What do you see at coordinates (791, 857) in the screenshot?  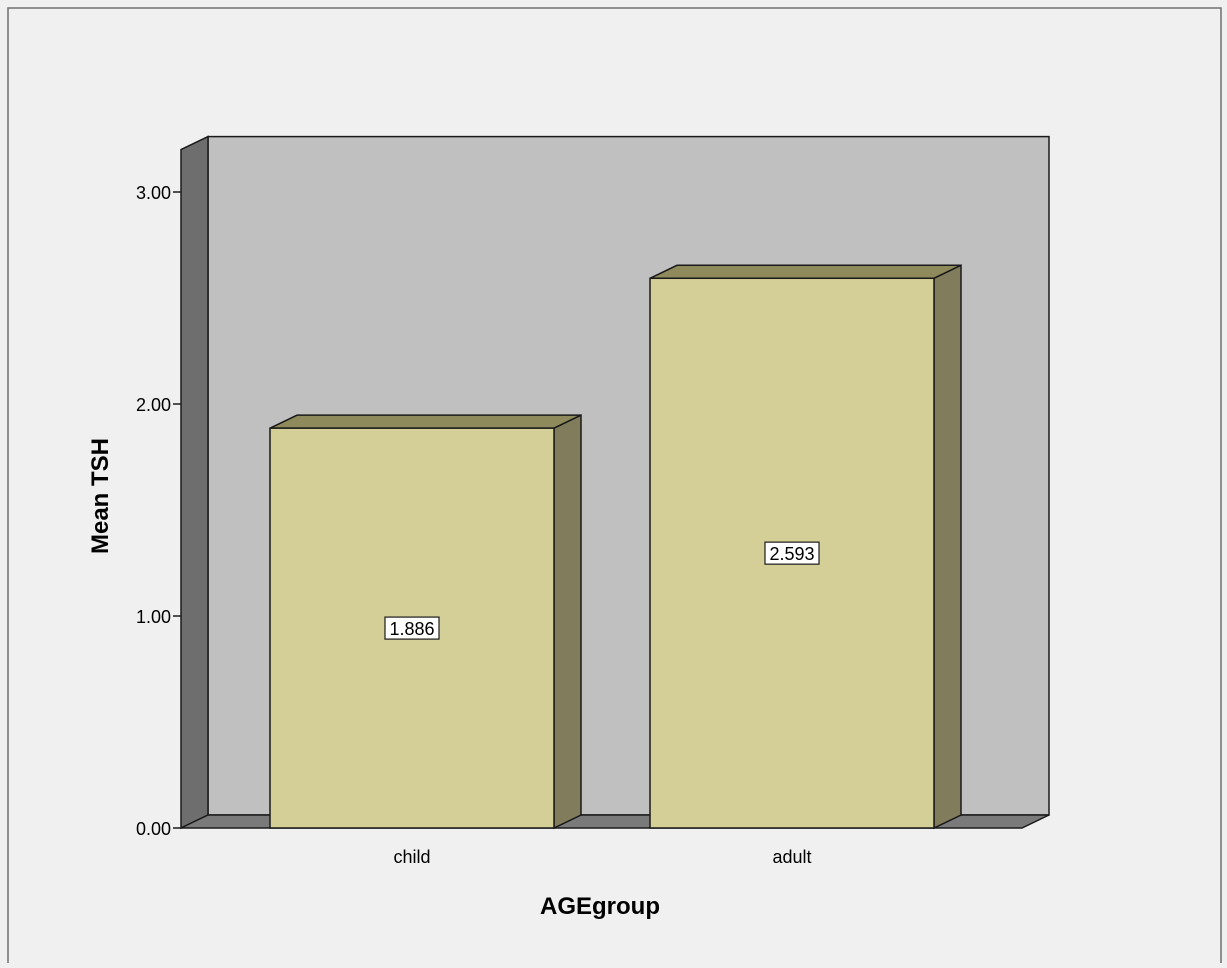 I see `x-tick-label-adult: adult` at bounding box center [791, 857].